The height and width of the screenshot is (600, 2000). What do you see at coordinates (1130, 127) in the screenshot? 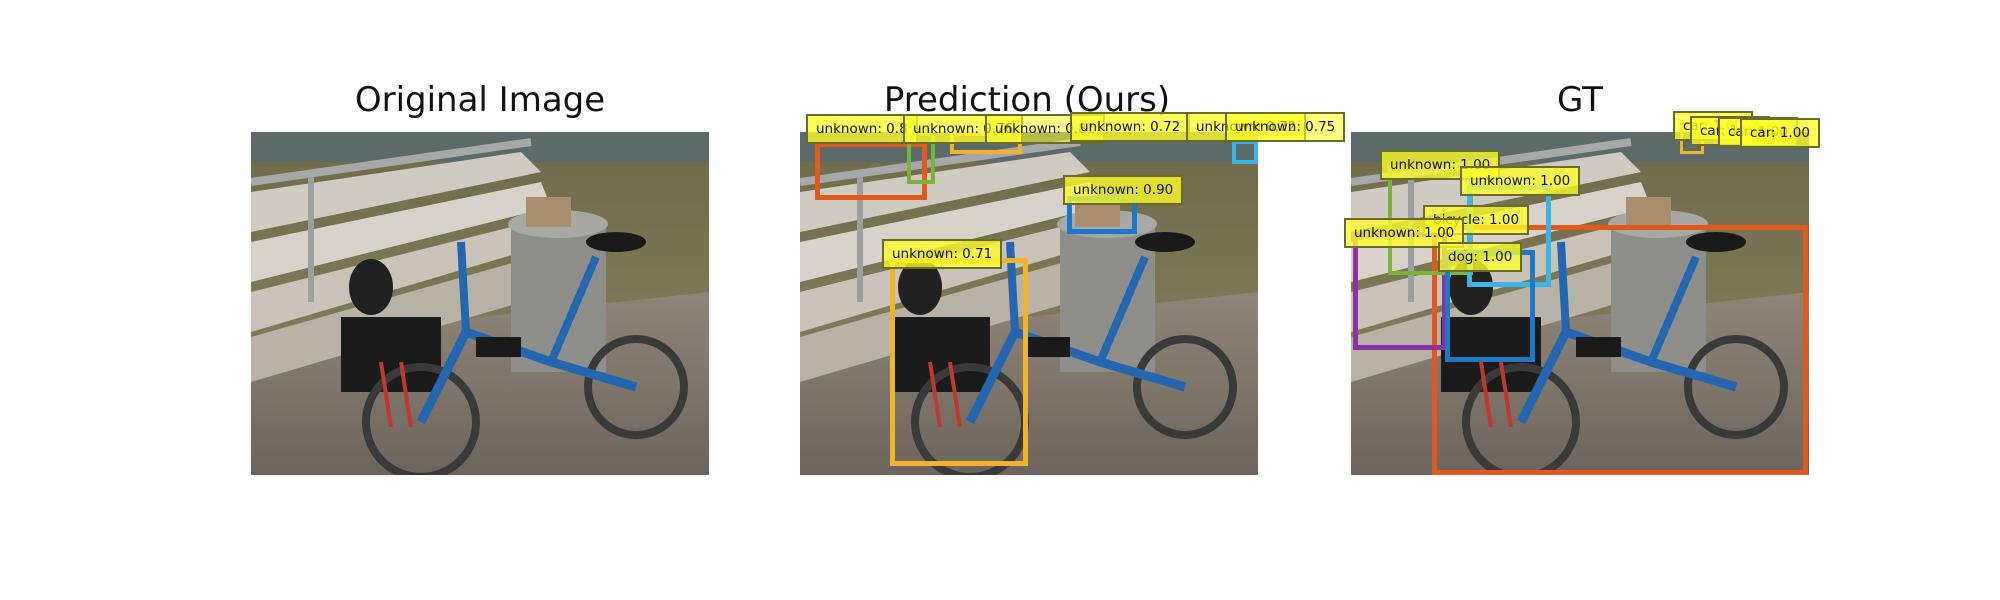
I see `pred-label: unknown: 0.72` at bounding box center [1130, 127].